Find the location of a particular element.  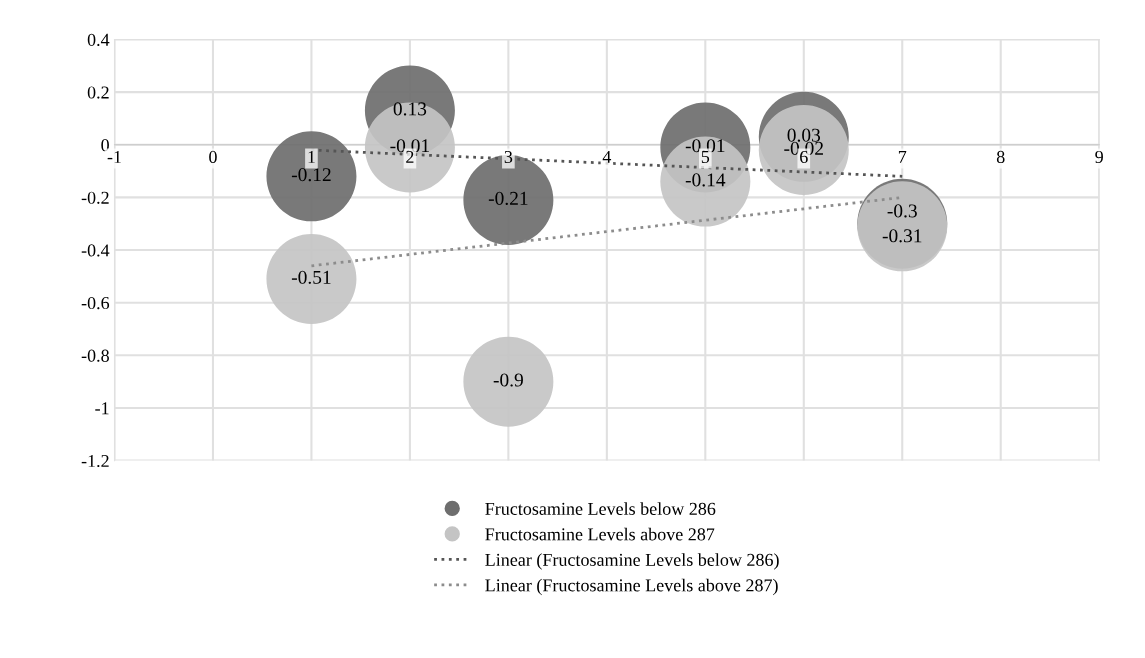

data-label: -0.21 is located at coordinates (508, 198).